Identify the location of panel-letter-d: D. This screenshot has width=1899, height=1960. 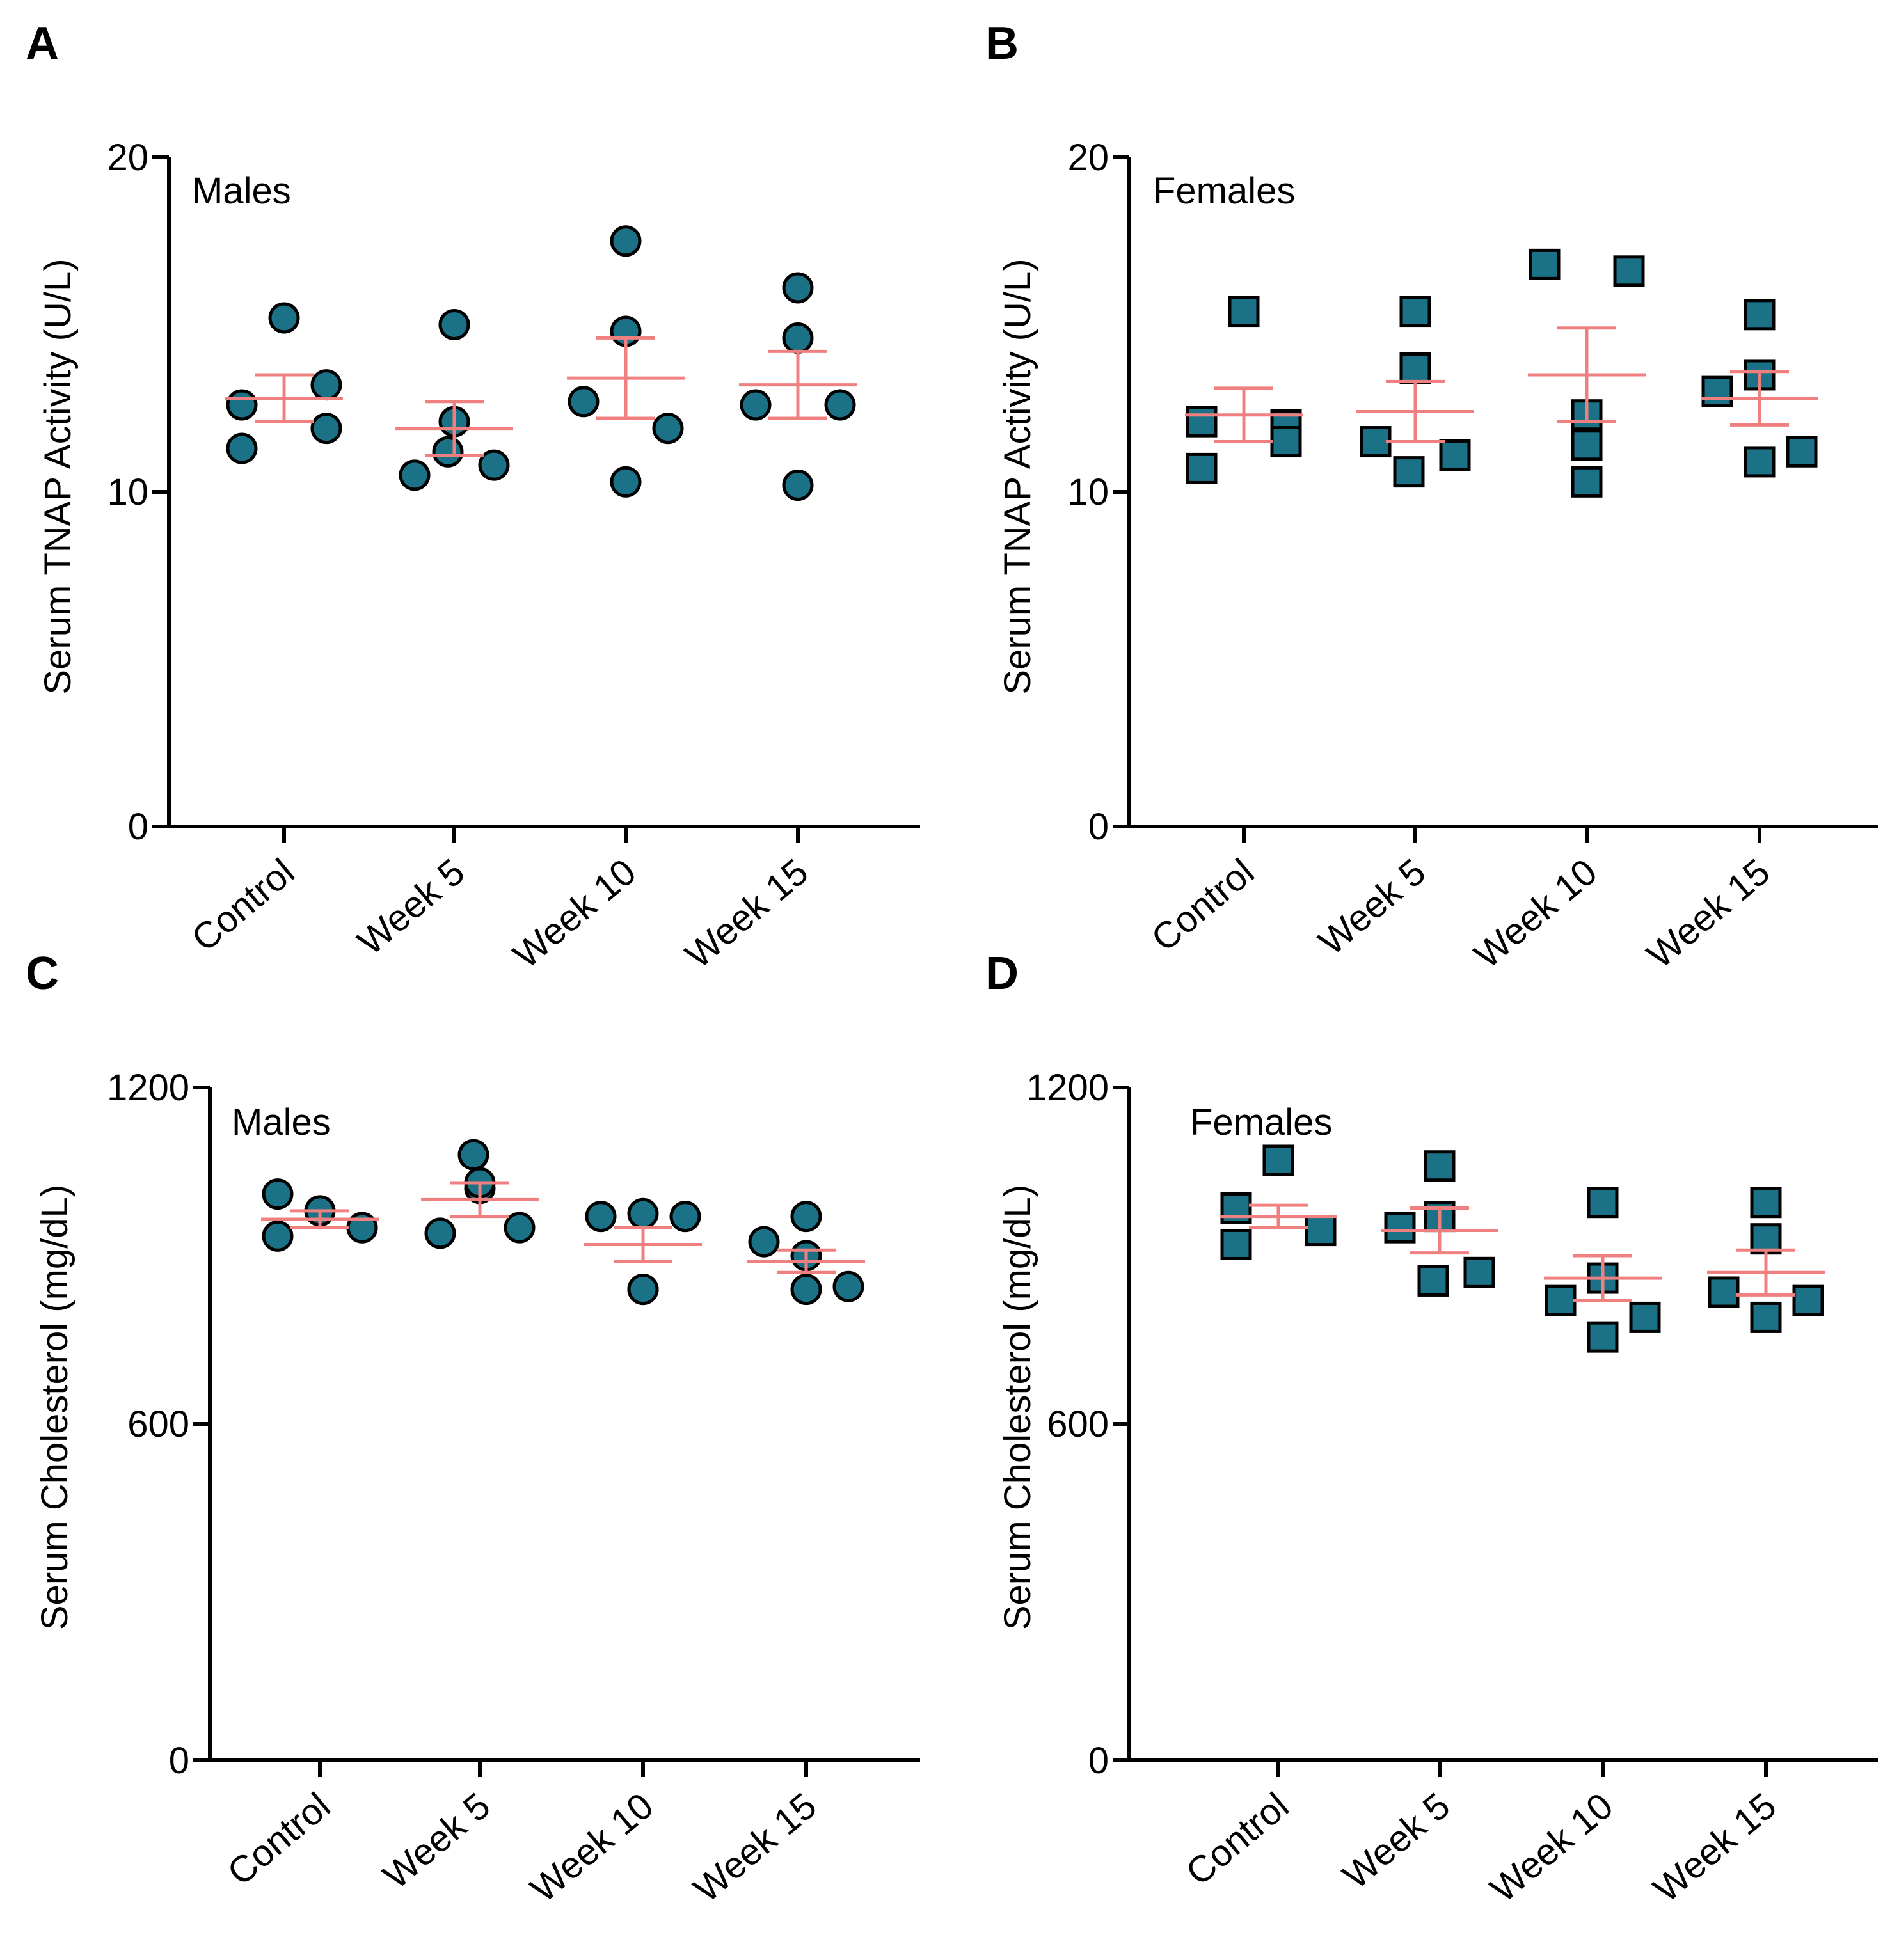
(1002, 973).